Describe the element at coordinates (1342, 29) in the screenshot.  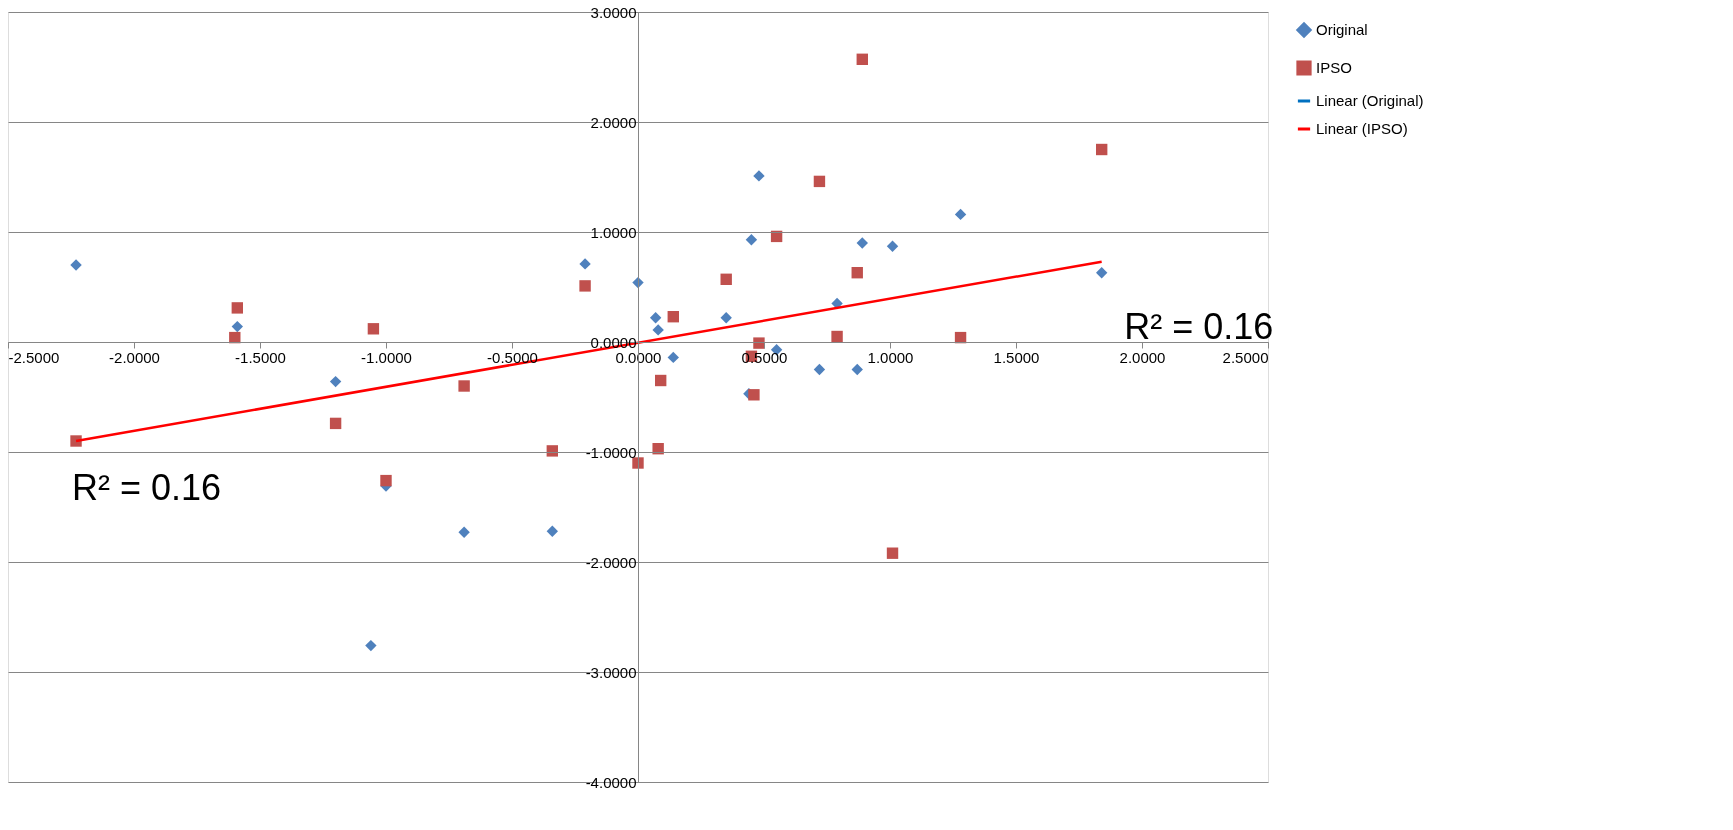
I see `legend-label: Original` at that location.